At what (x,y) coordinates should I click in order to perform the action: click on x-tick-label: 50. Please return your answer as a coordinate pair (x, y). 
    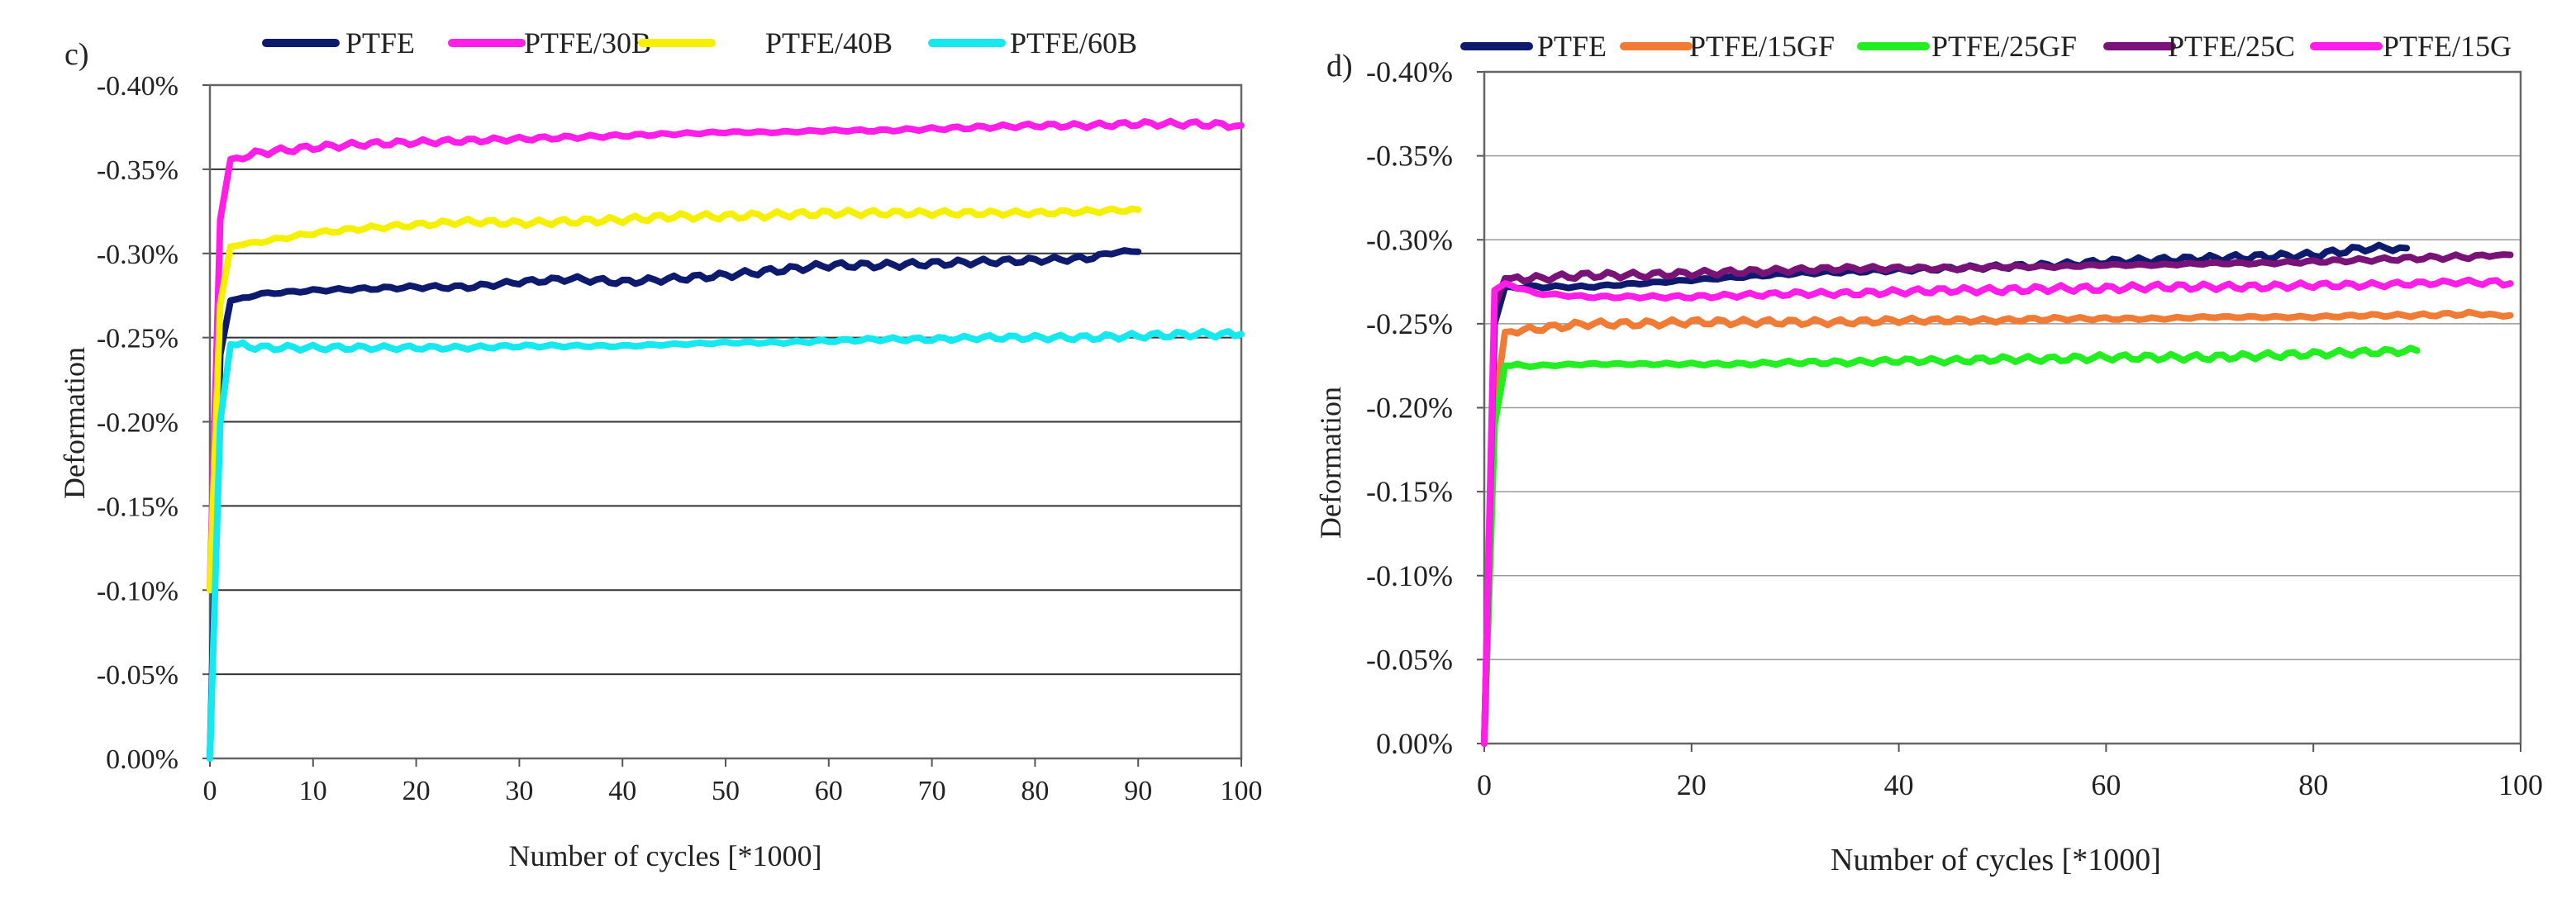
    Looking at the image, I should click on (726, 791).